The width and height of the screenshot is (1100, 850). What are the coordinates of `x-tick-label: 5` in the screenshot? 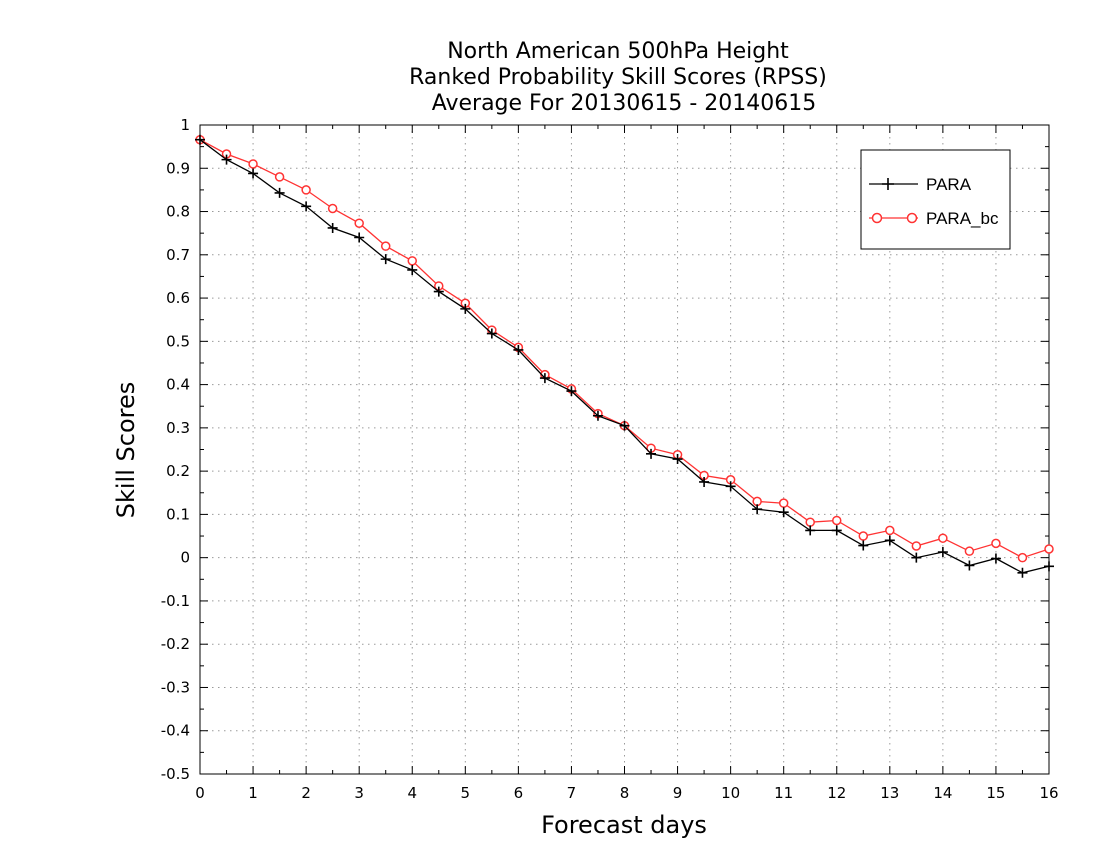 It's located at (466, 793).